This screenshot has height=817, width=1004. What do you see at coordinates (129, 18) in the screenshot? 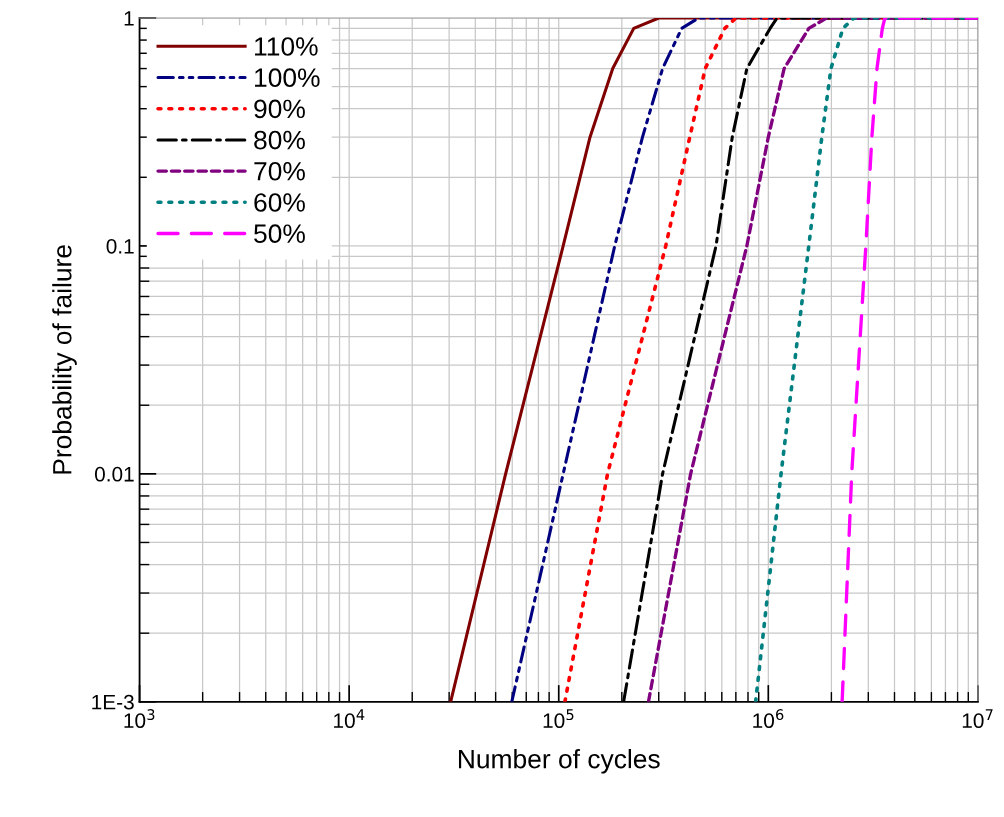
I see `y-tick-label: 1` at bounding box center [129, 18].